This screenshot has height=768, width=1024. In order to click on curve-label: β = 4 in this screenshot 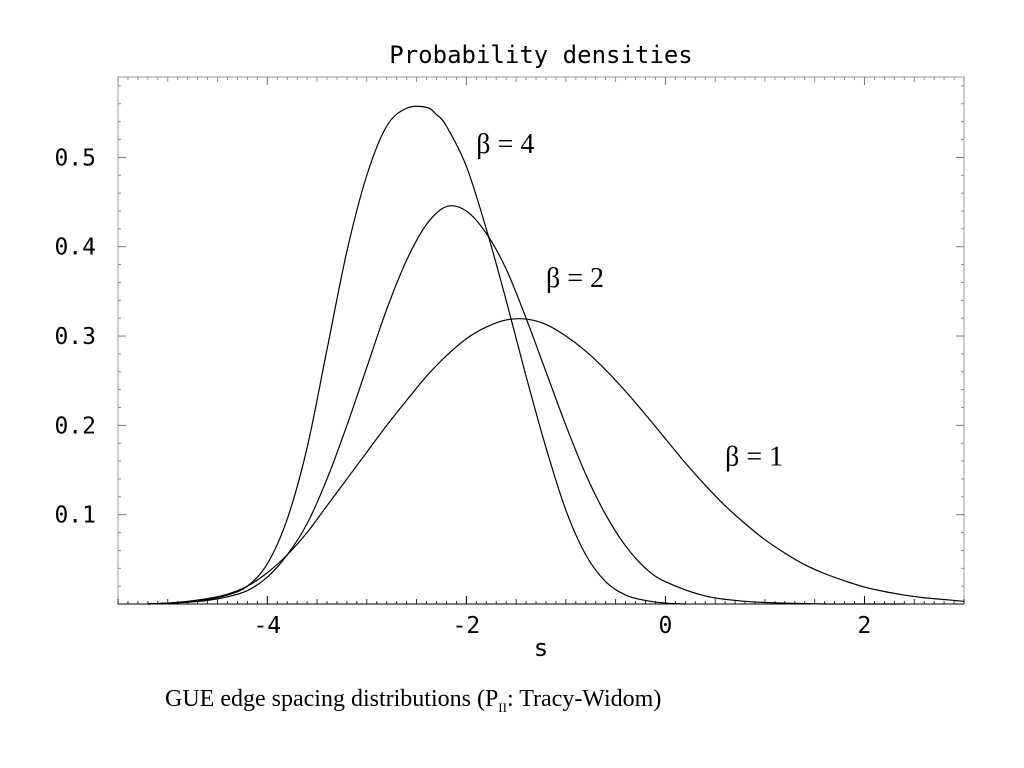, I will do `click(505, 144)`.